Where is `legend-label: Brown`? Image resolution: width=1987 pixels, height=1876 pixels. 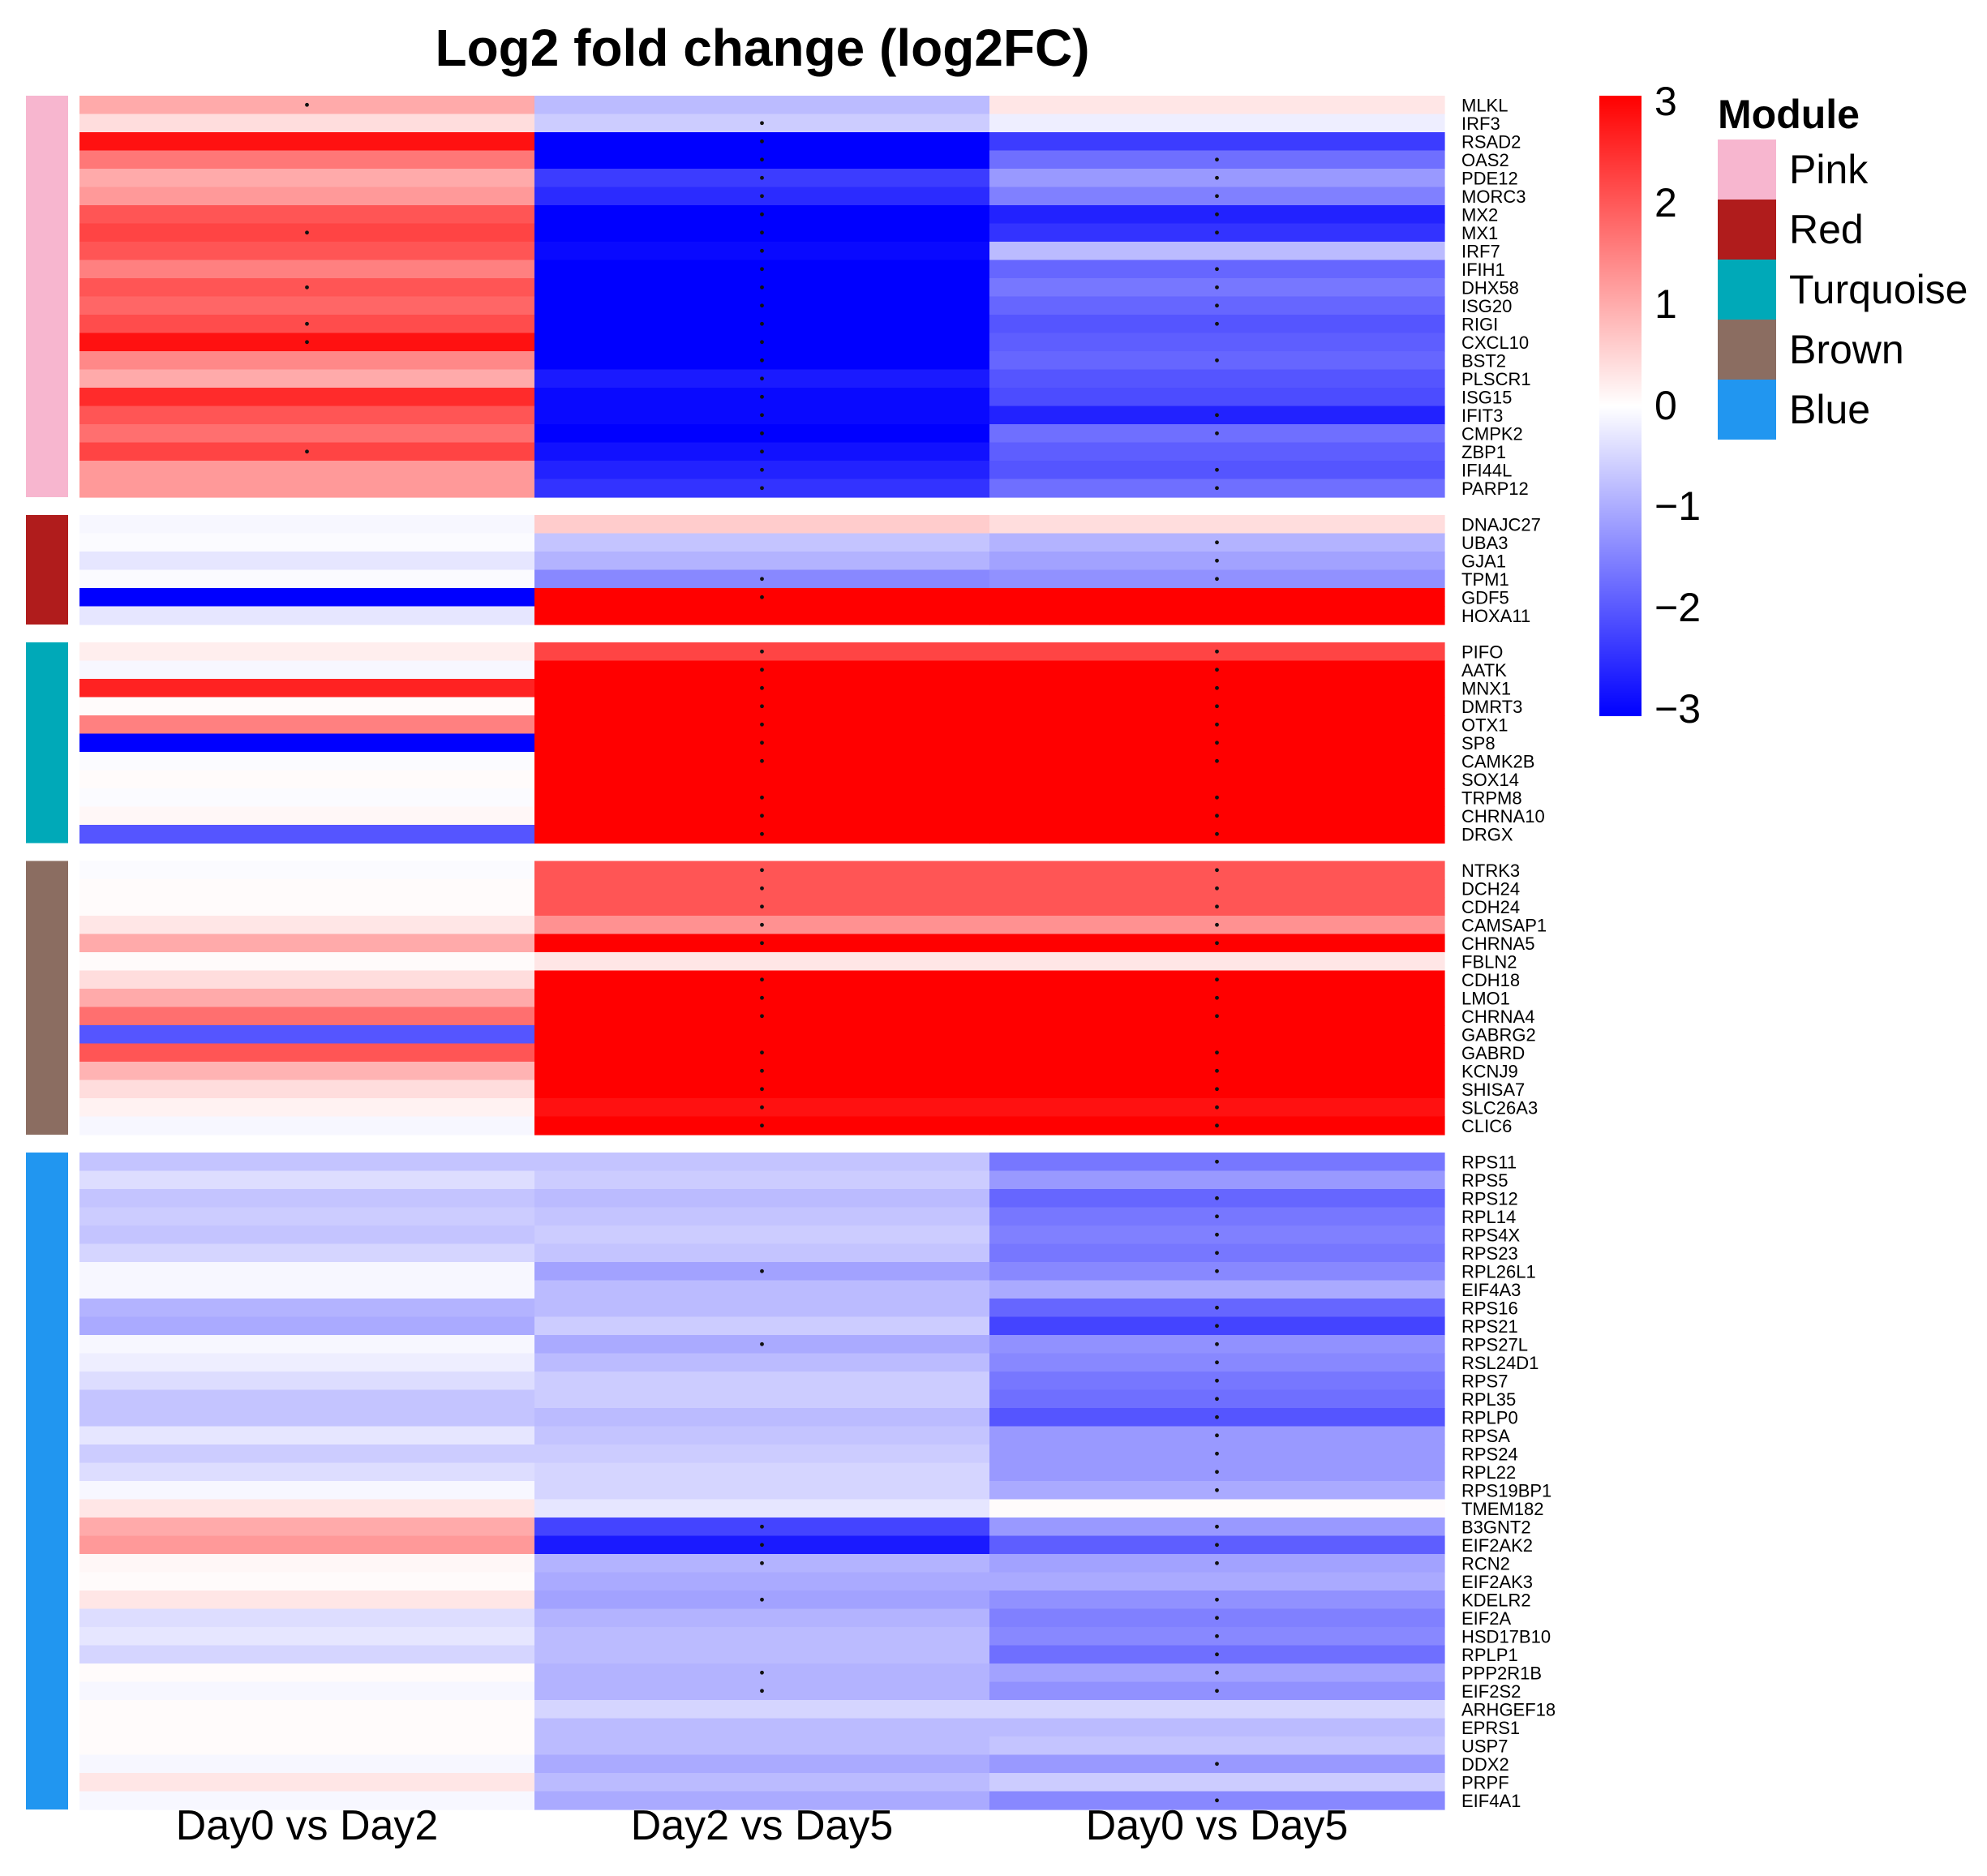
legend-label: Brown is located at coordinates (1846, 349).